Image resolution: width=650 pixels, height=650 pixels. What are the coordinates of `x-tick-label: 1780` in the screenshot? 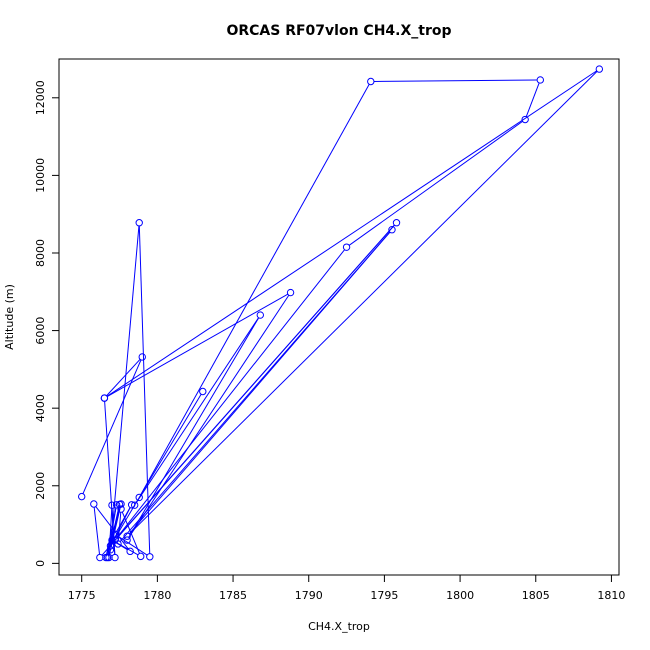 It's located at (157, 595).